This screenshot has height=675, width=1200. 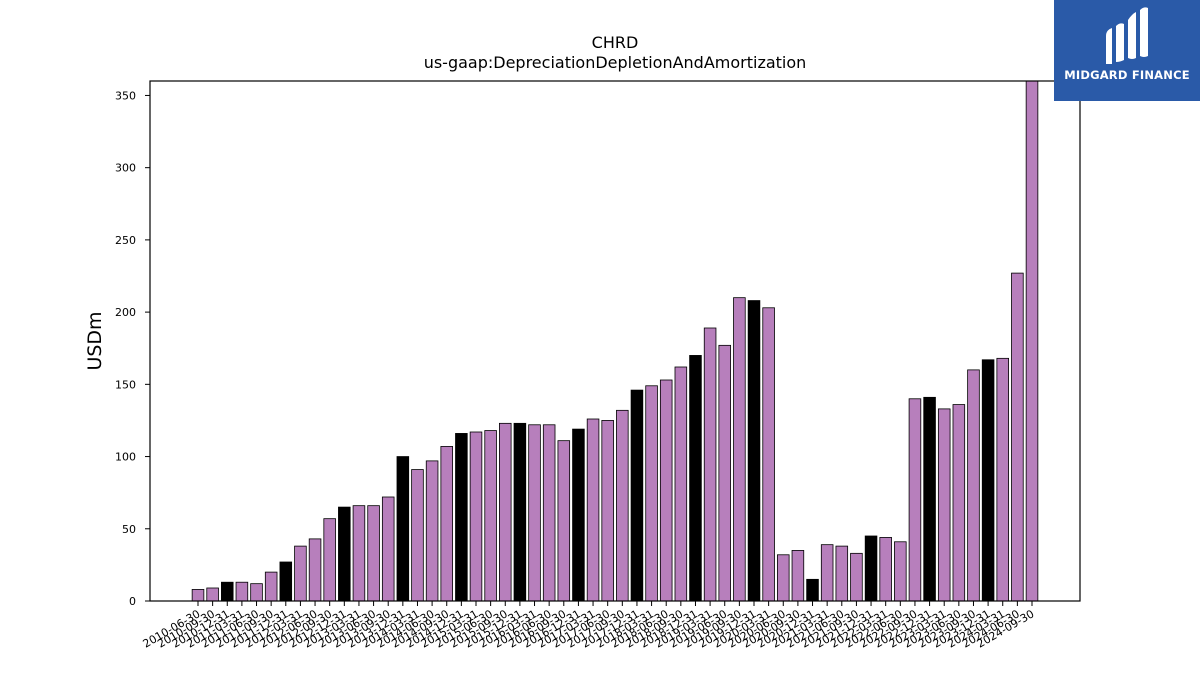 What do you see at coordinates (125, 312) in the screenshot?
I see `y-tick-label: 200` at bounding box center [125, 312].